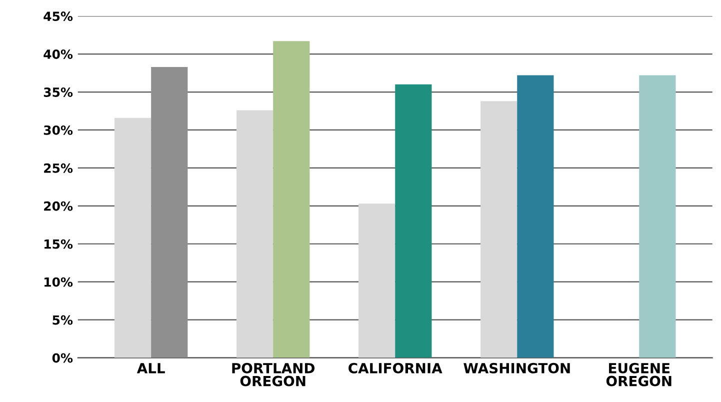 The height and width of the screenshot is (402, 721). I want to click on x-tick-label: ALL, so click(150, 368).